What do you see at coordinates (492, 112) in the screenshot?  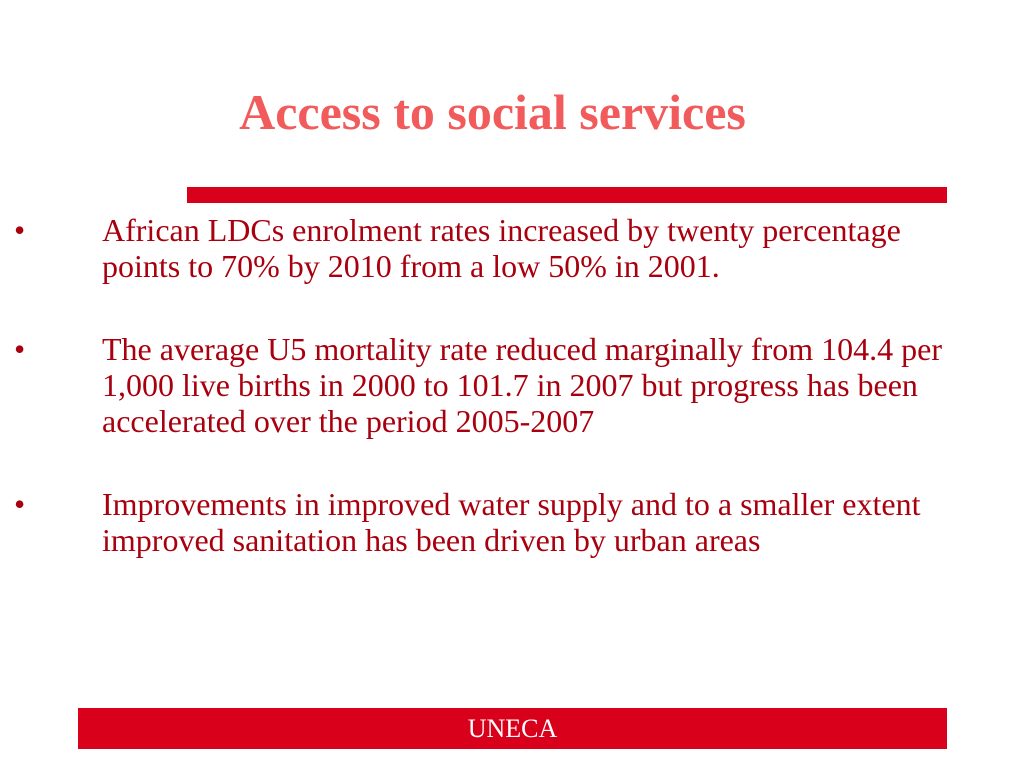 I see `slide-title: Access to social services` at bounding box center [492, 112].